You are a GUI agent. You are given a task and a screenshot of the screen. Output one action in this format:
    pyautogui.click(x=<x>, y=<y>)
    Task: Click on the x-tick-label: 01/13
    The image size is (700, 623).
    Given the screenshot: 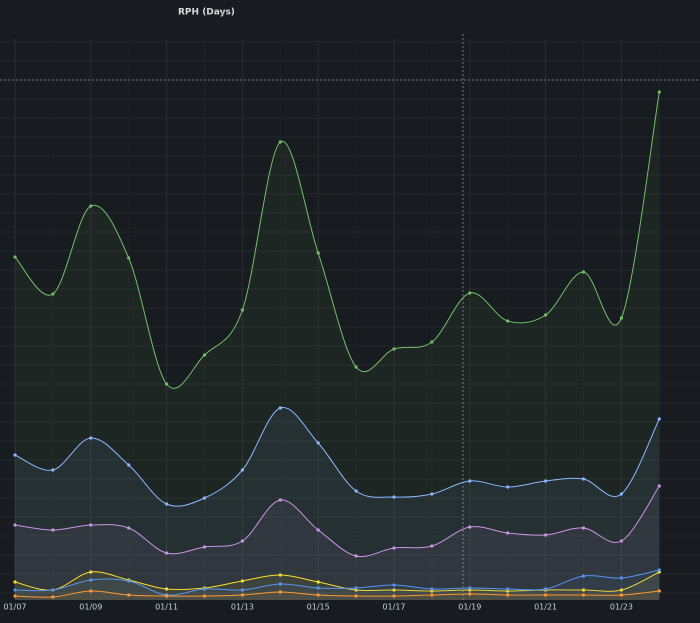 What is the action you would take?
    pyautogui.click(x=242, y=607)
    